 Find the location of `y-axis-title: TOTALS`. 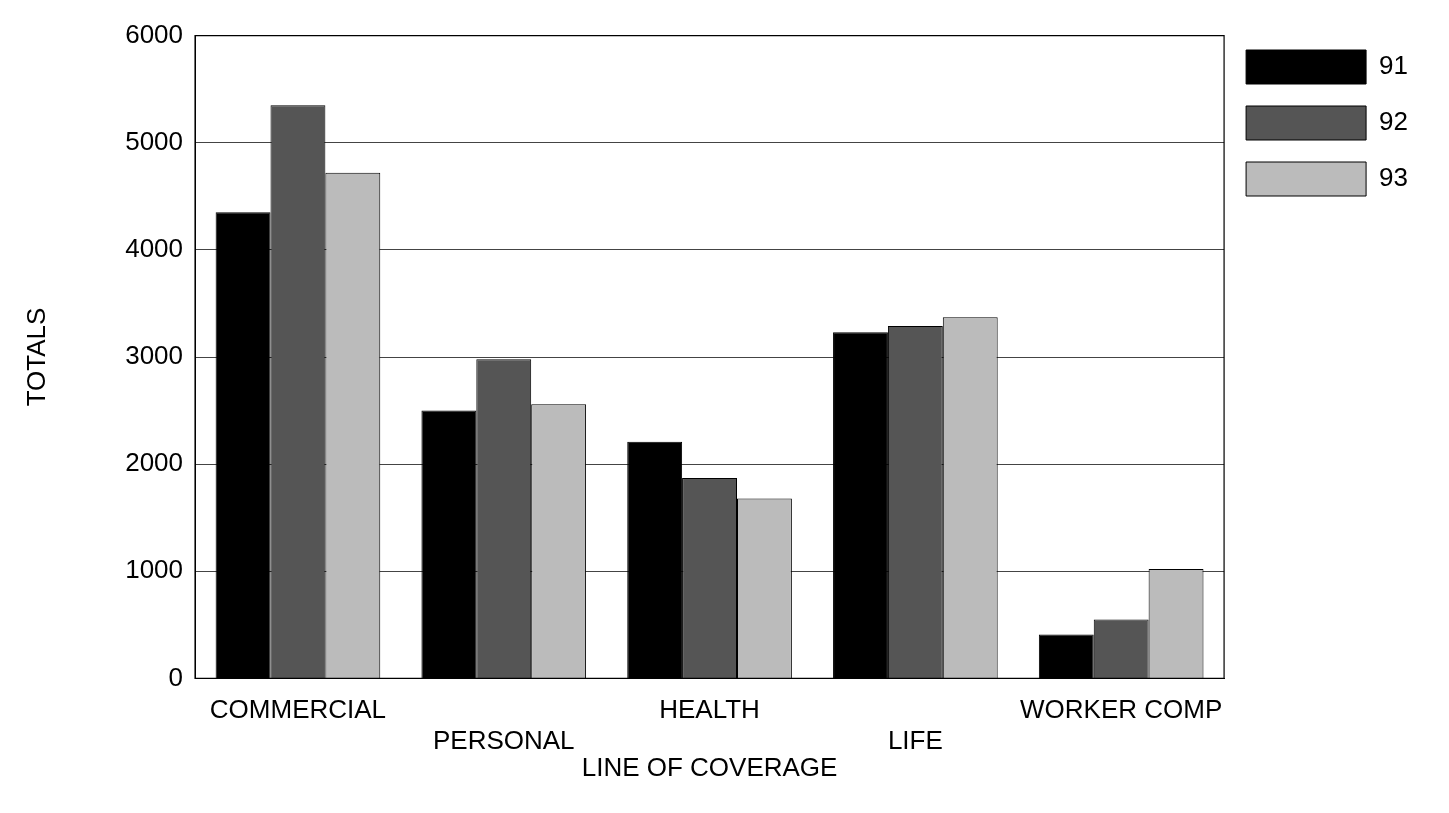

y-axis-title: TOTALS is located at coordinates (35, 357).